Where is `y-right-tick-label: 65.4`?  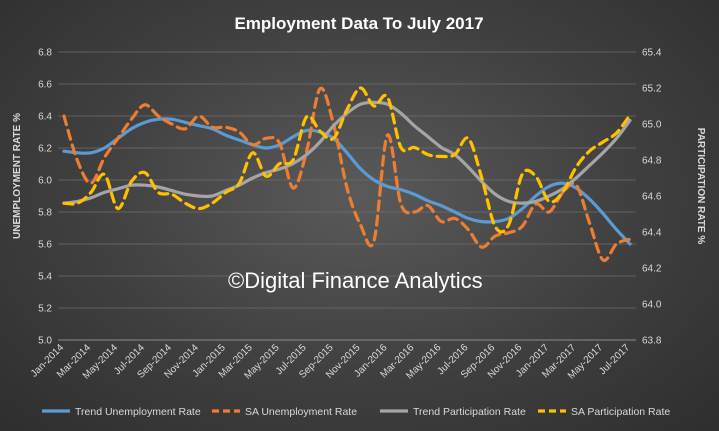
y-right-tick-label: 65.4 is located at coordinates (652, 53).